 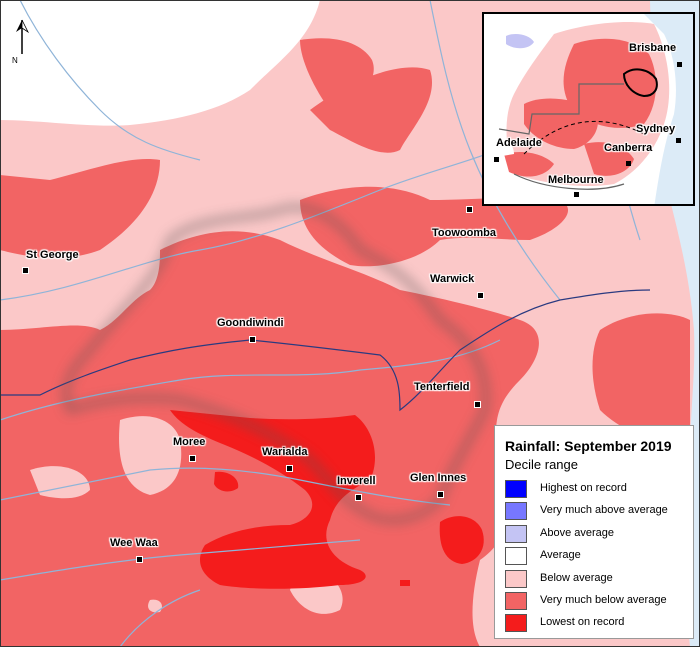 What do you see at coordinates (653, 48) in the screenshot?
I see `inset-city-brisbane: Brisbane` at bounding box center [653, 48].